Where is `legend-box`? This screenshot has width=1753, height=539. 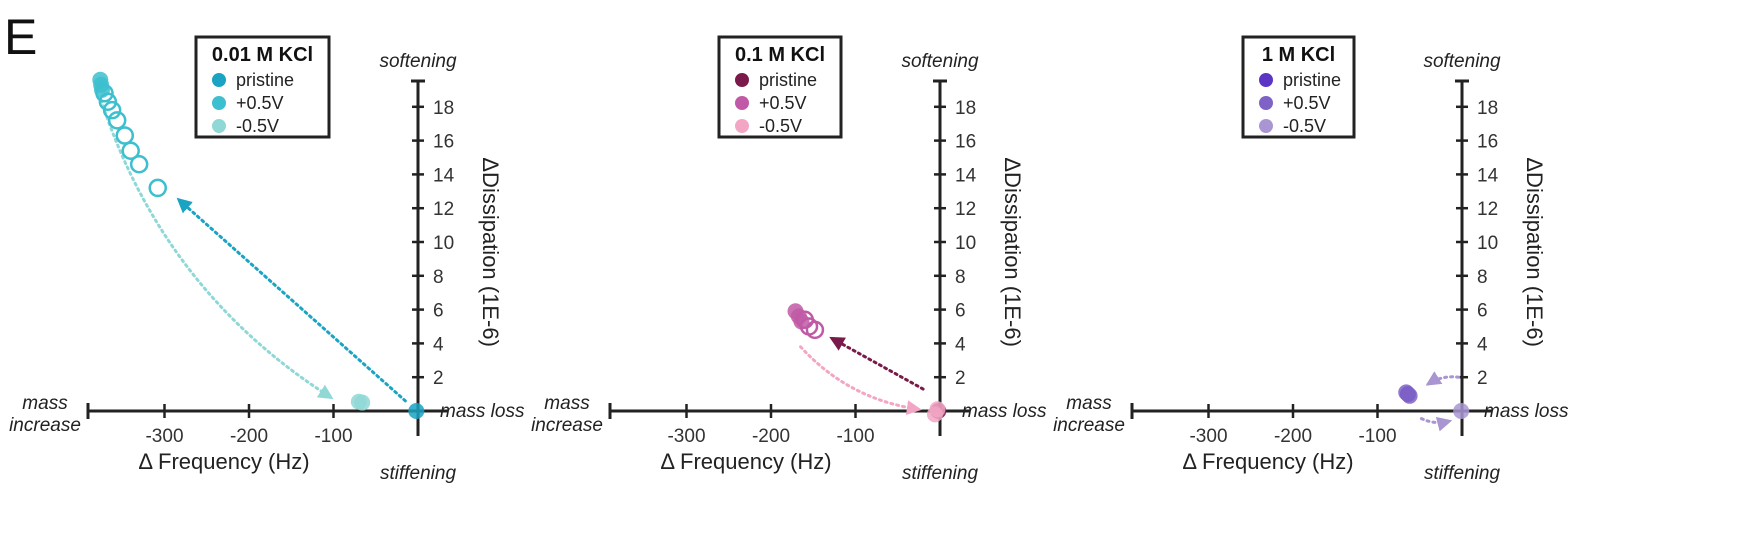
legend-box is located at coordinates (1298, 87).